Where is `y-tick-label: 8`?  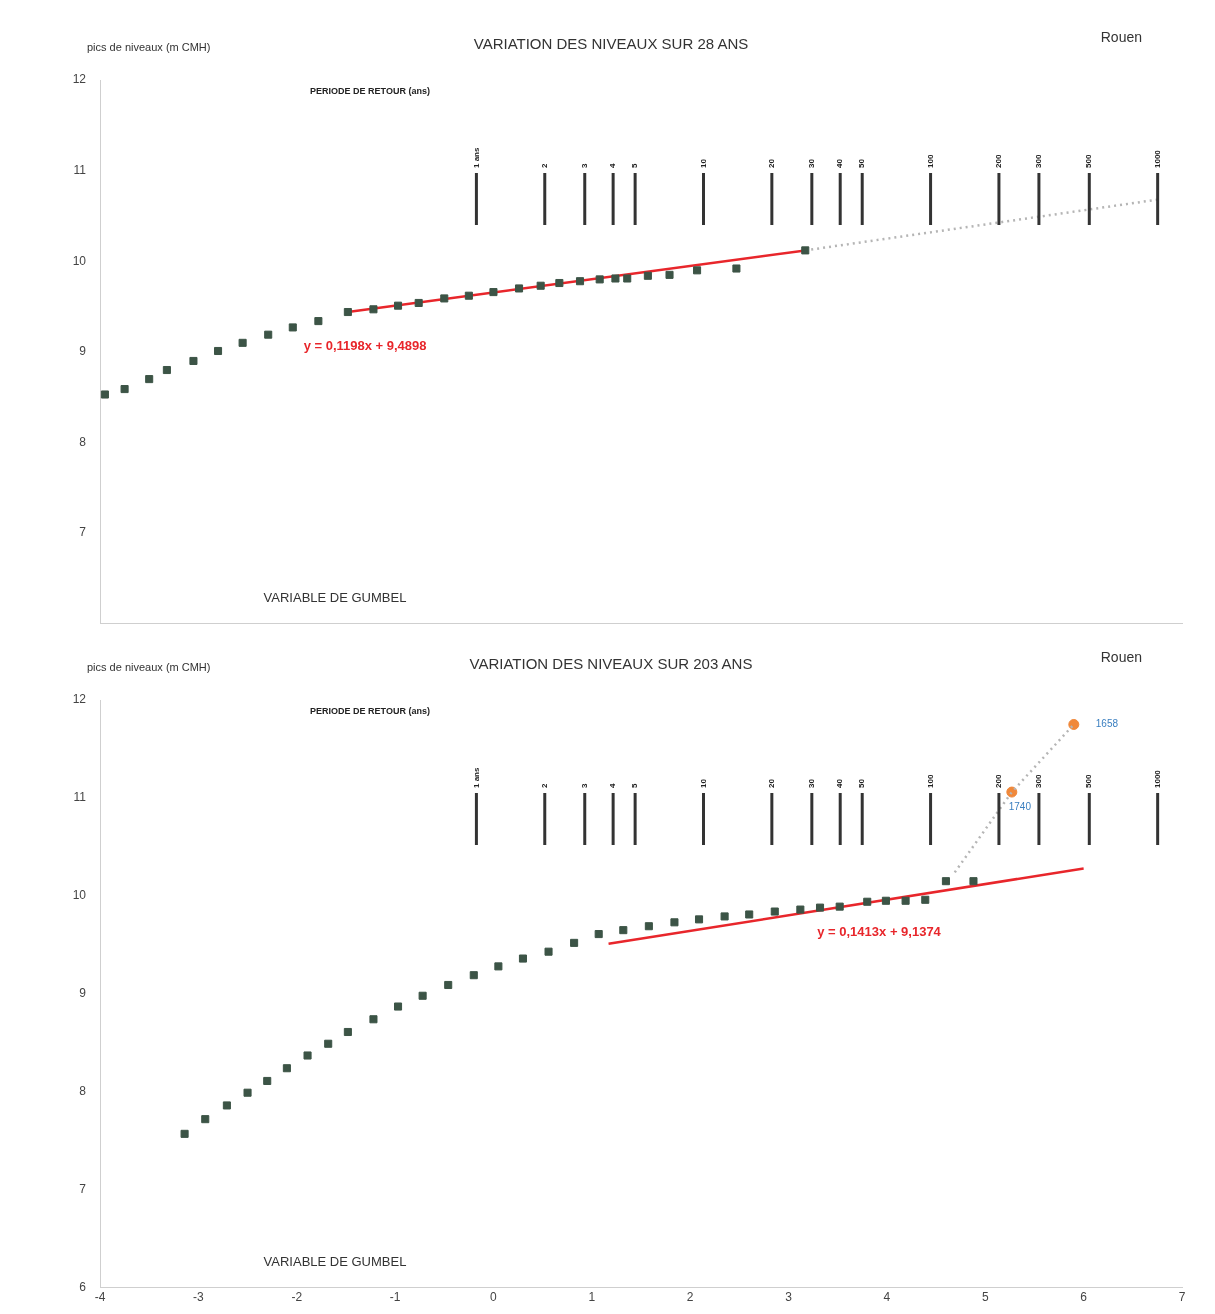 y-tick-label: 8 is located at coordinates (83, 441).